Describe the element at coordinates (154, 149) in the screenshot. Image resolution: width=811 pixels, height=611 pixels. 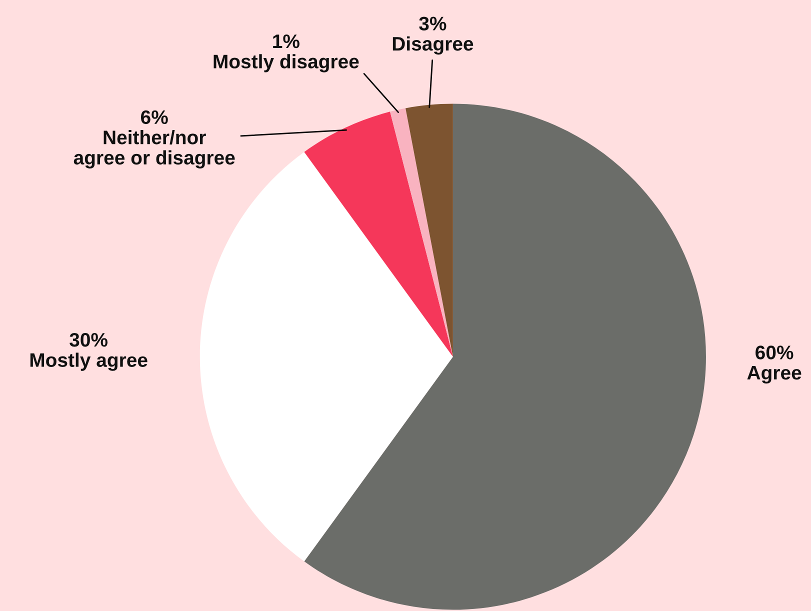
I see `slice-label: Neither/nor agree or disagree` at that location.